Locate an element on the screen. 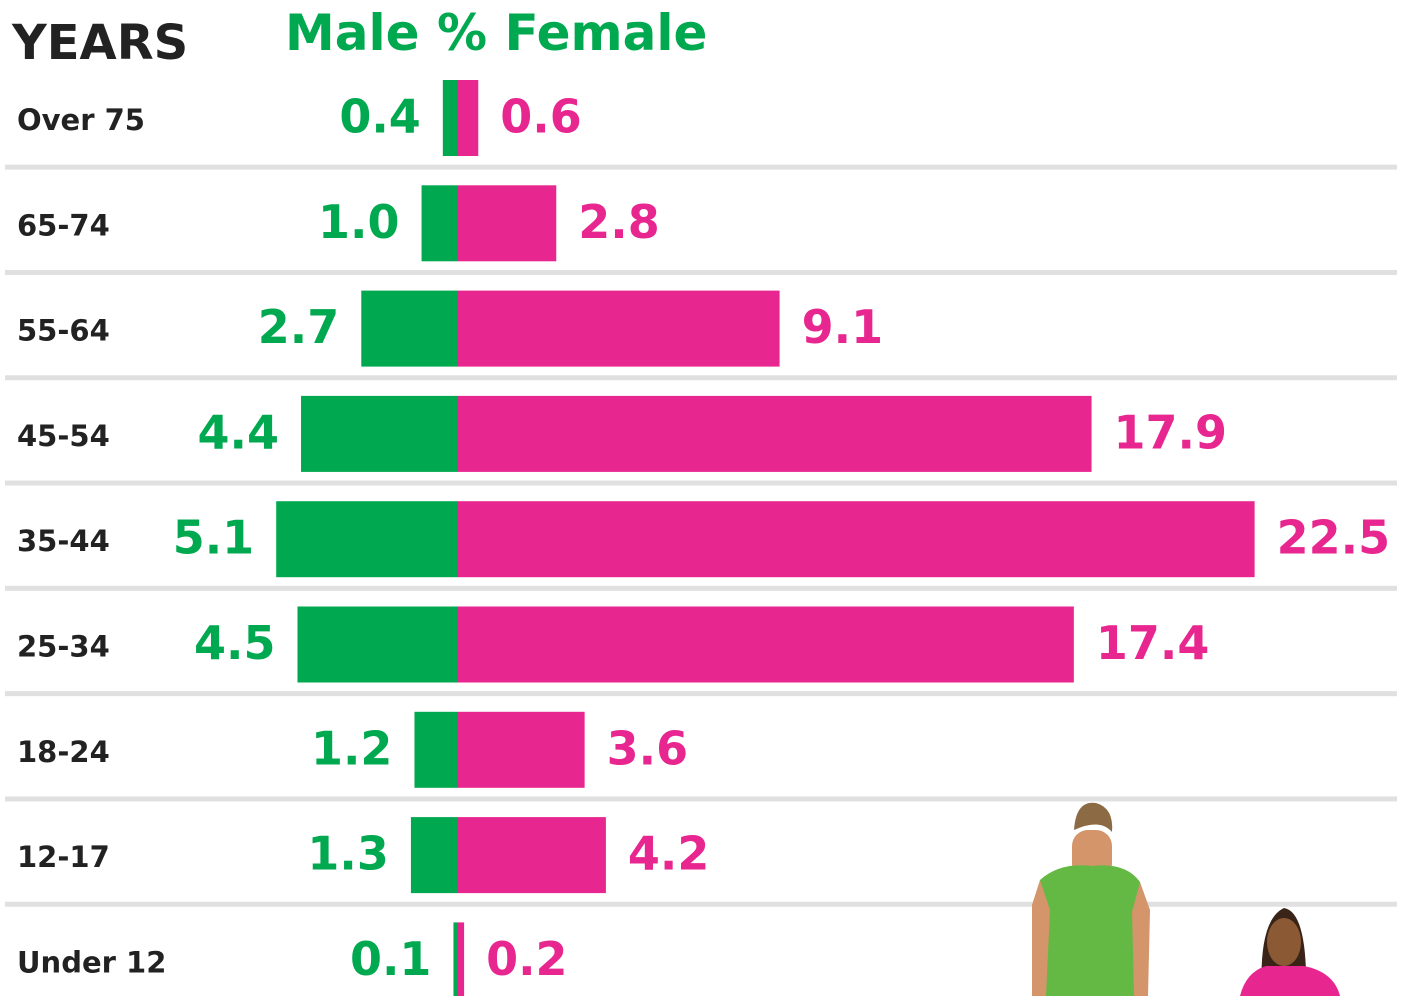 This screenshot has width=1405, height=996. legend-male: Male is located at coordinates (352, 33).